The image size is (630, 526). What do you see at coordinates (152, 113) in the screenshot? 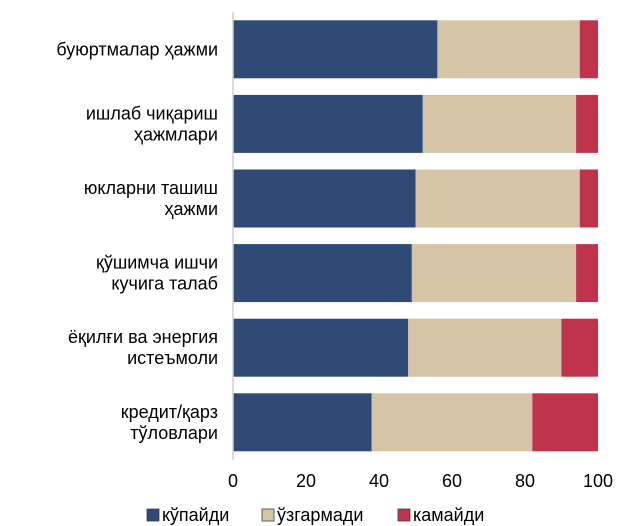
I see `category-label-line: ишлаб чиқариш` at bounding box center [152, 113].